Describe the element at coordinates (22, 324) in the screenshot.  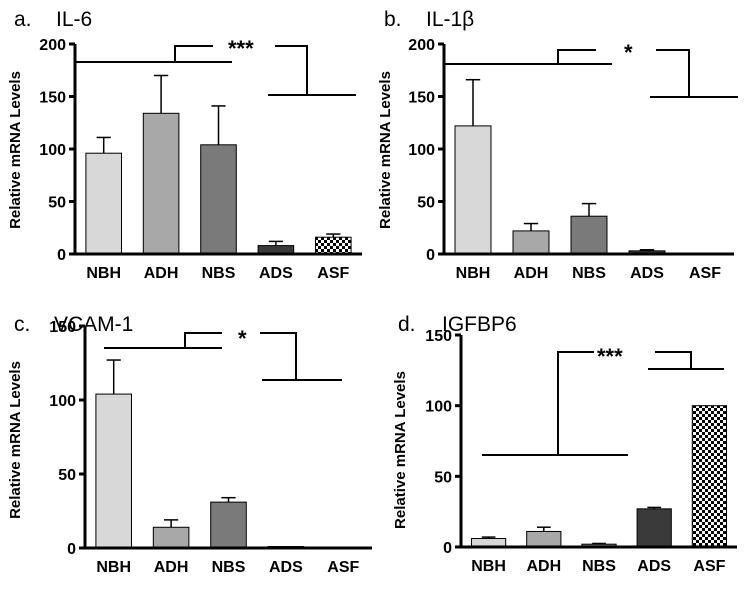
I see `panel-letter: c.` at that location.